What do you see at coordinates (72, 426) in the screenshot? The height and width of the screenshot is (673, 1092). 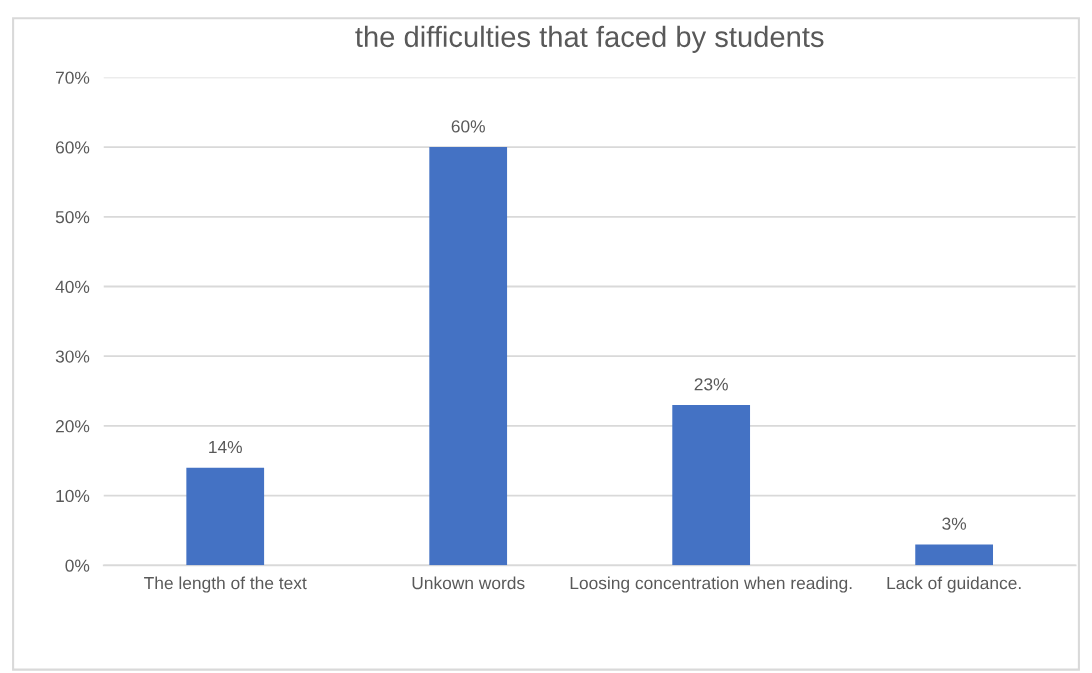 I see `y-tick-label: 20%` at bounding box center [72, 426].